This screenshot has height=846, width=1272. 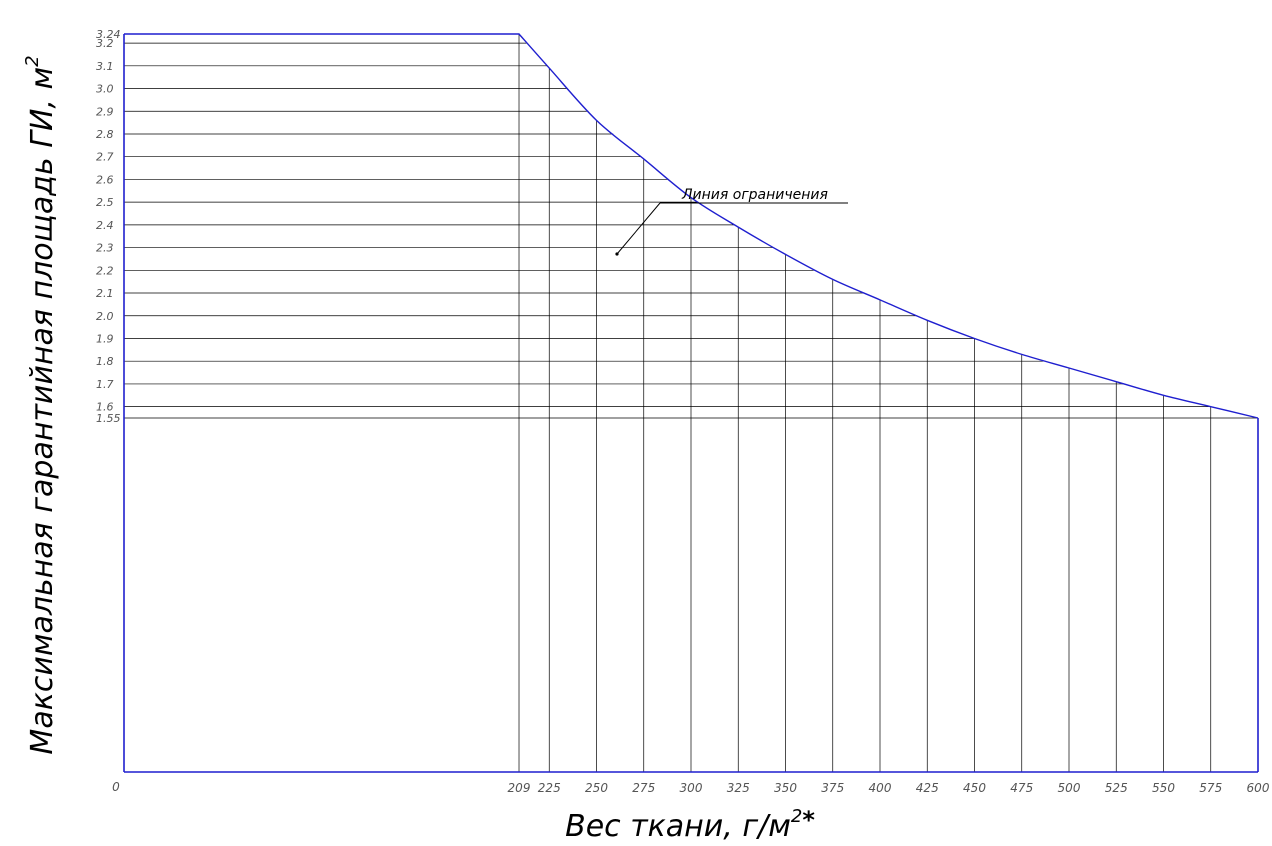 I want to click on x-axis-title-suffix: *, so click(x=808, y=820).